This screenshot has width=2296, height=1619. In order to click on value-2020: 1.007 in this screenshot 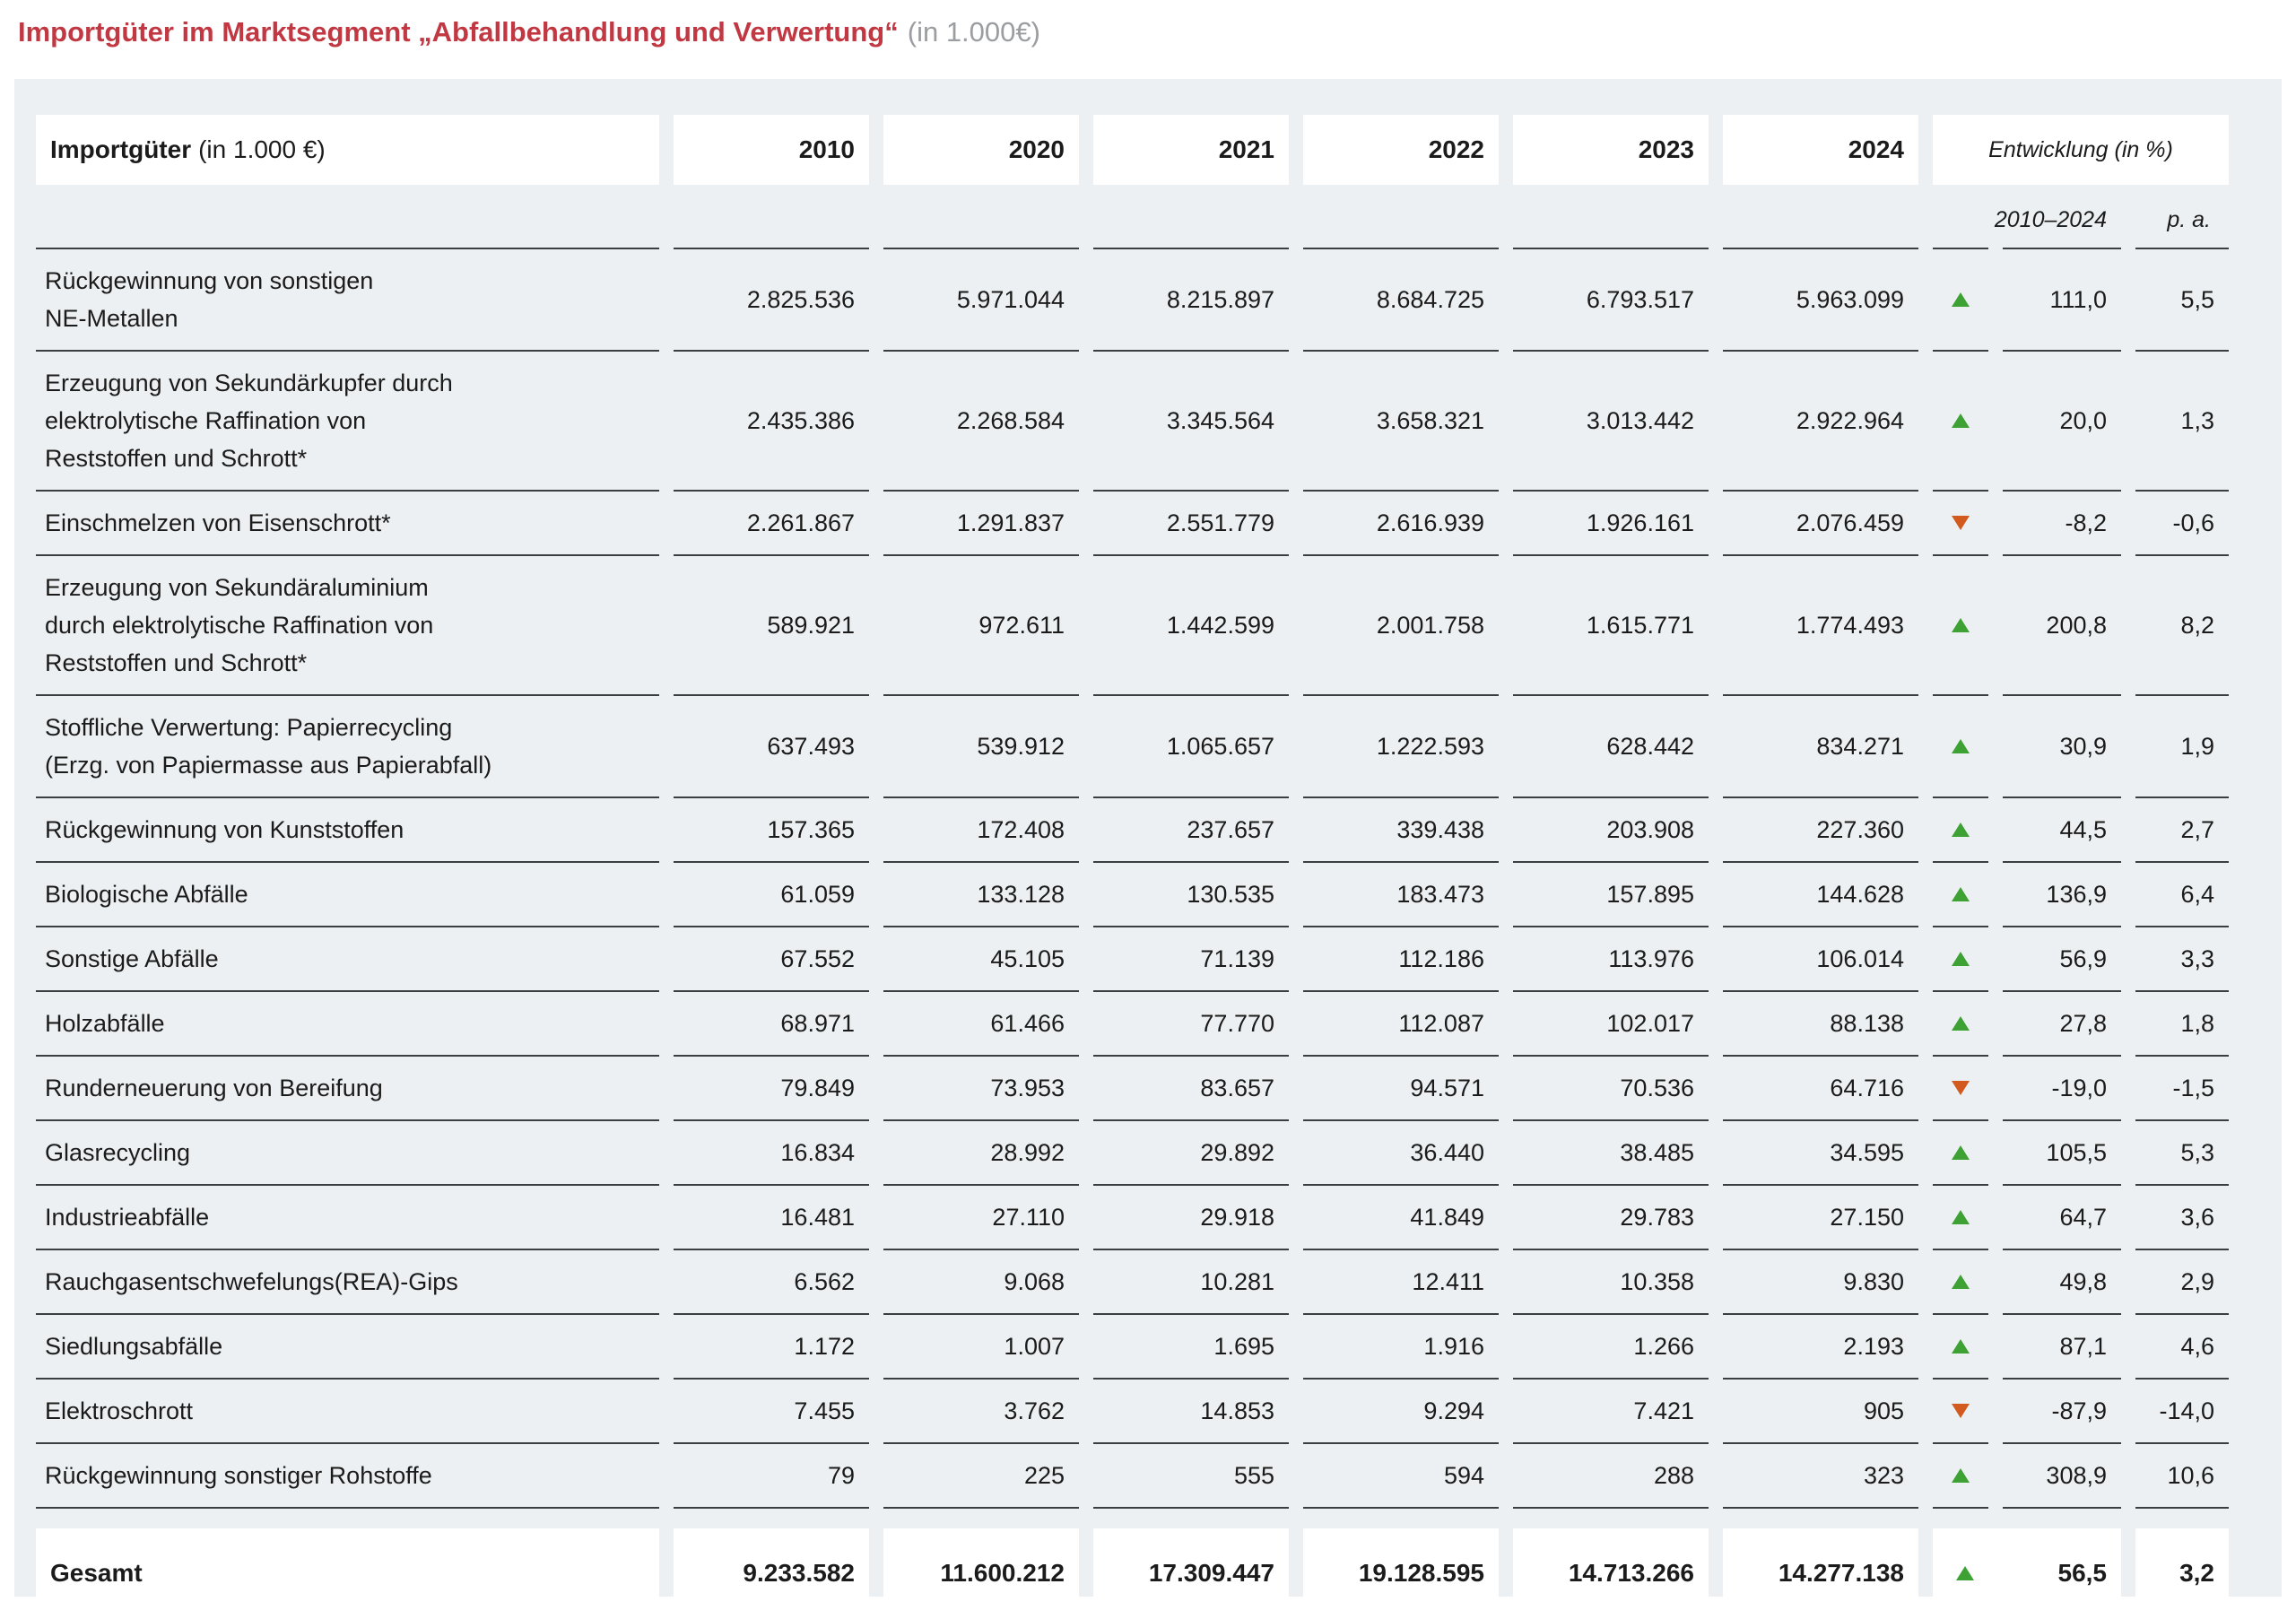, I will do `click(981, 1345)`.